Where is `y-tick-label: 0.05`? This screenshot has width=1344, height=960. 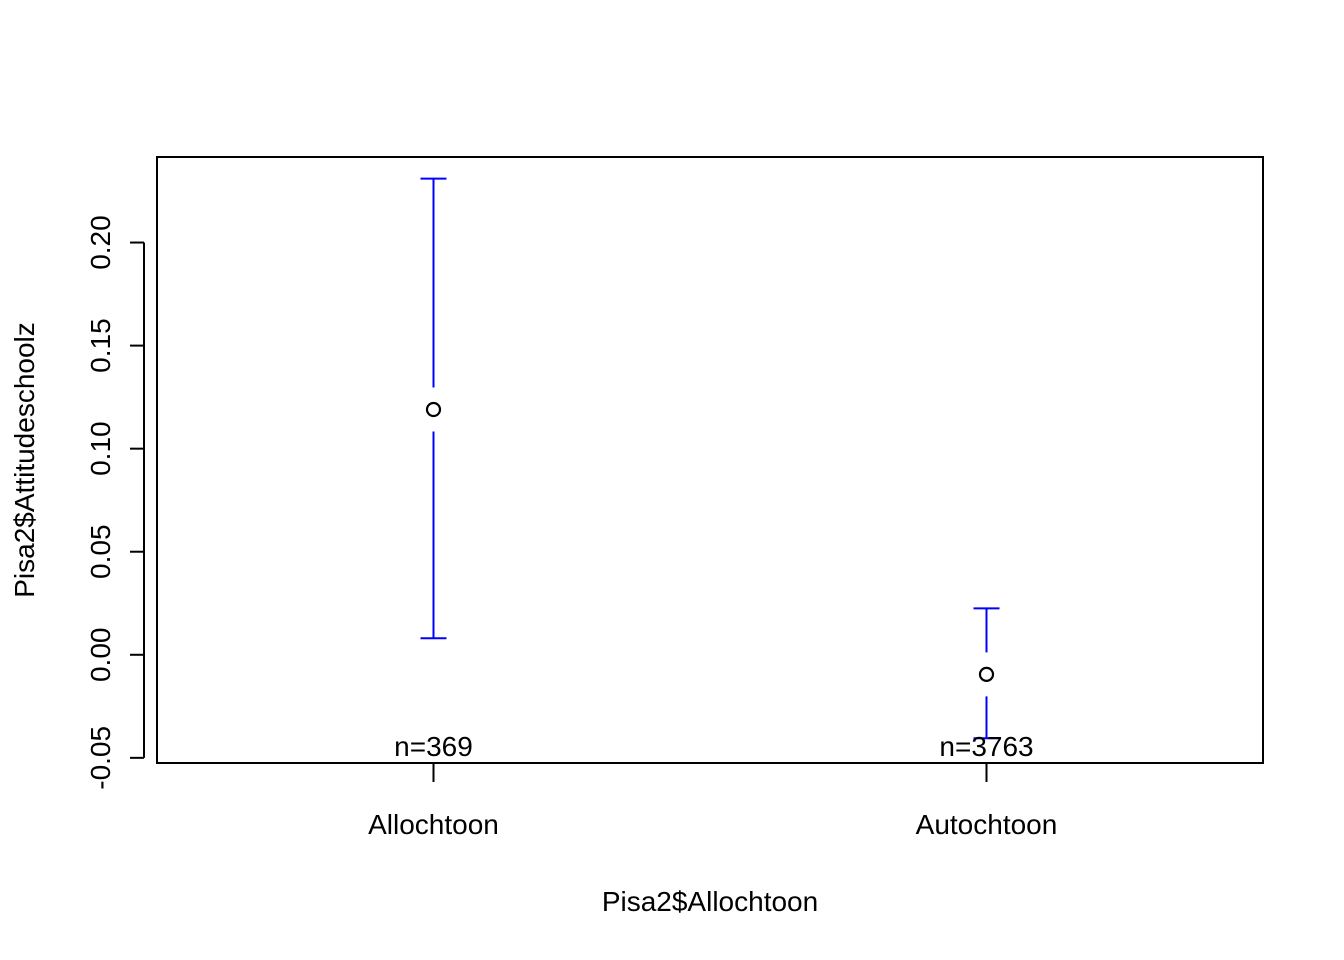
y-tick-label: 0.05 is located at coordinates (100, 551).